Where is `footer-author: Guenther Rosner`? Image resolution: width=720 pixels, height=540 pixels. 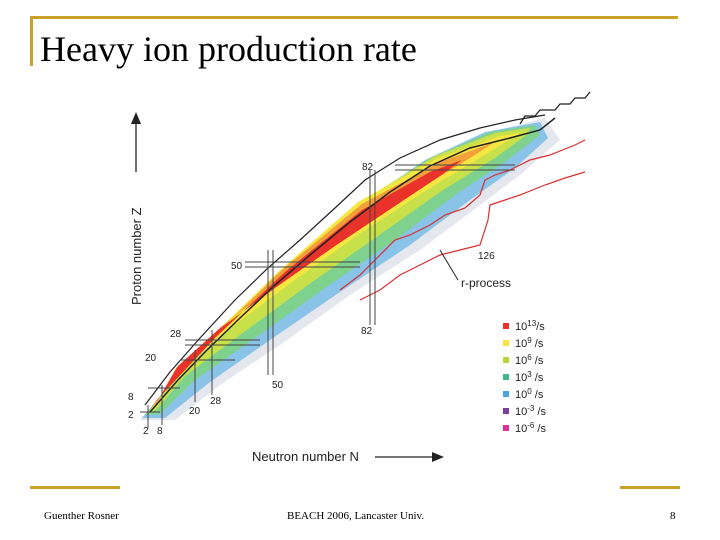
footer-author: Guenther Rosner is located at coordinates (81, 516).